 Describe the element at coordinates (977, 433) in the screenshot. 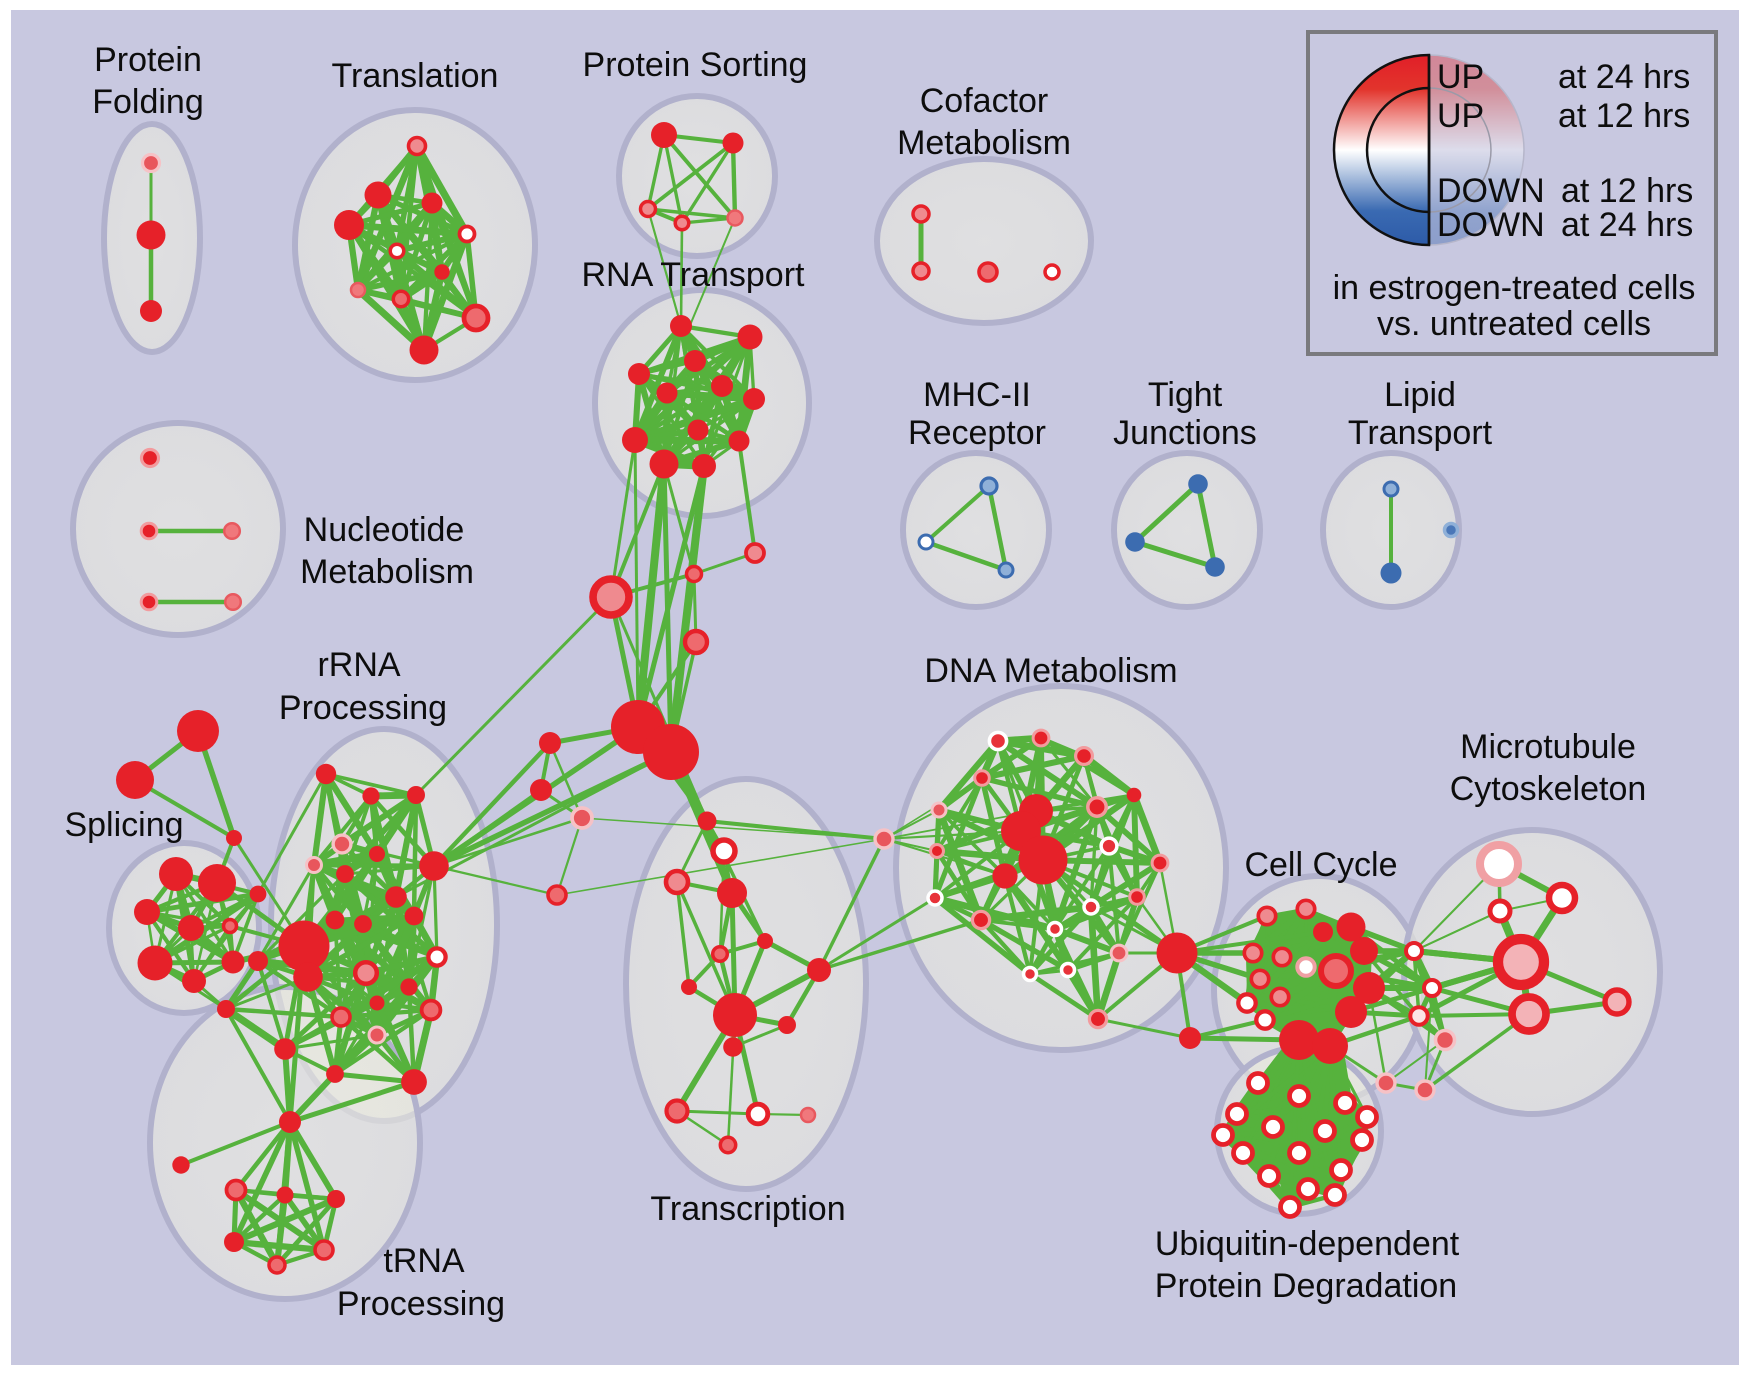

I see `svg-text: Receptor` at that location.